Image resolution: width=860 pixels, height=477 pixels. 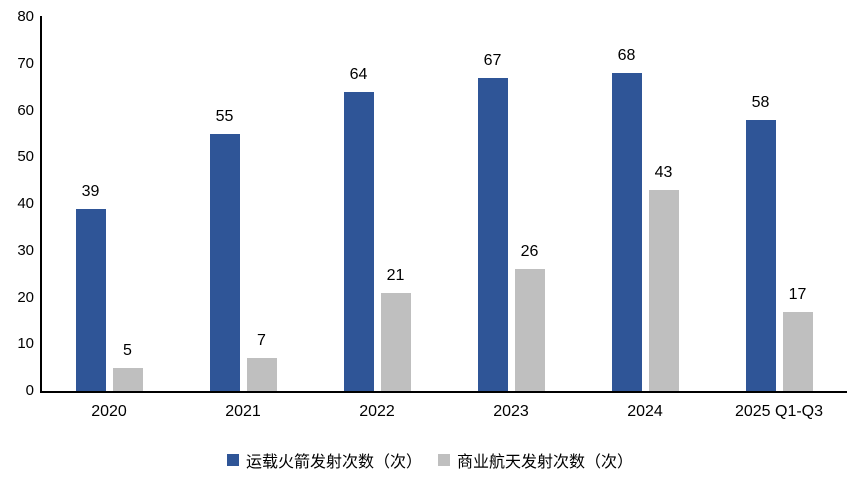 I want to click on bar-series-1: 26, so click(x=529, y=317).